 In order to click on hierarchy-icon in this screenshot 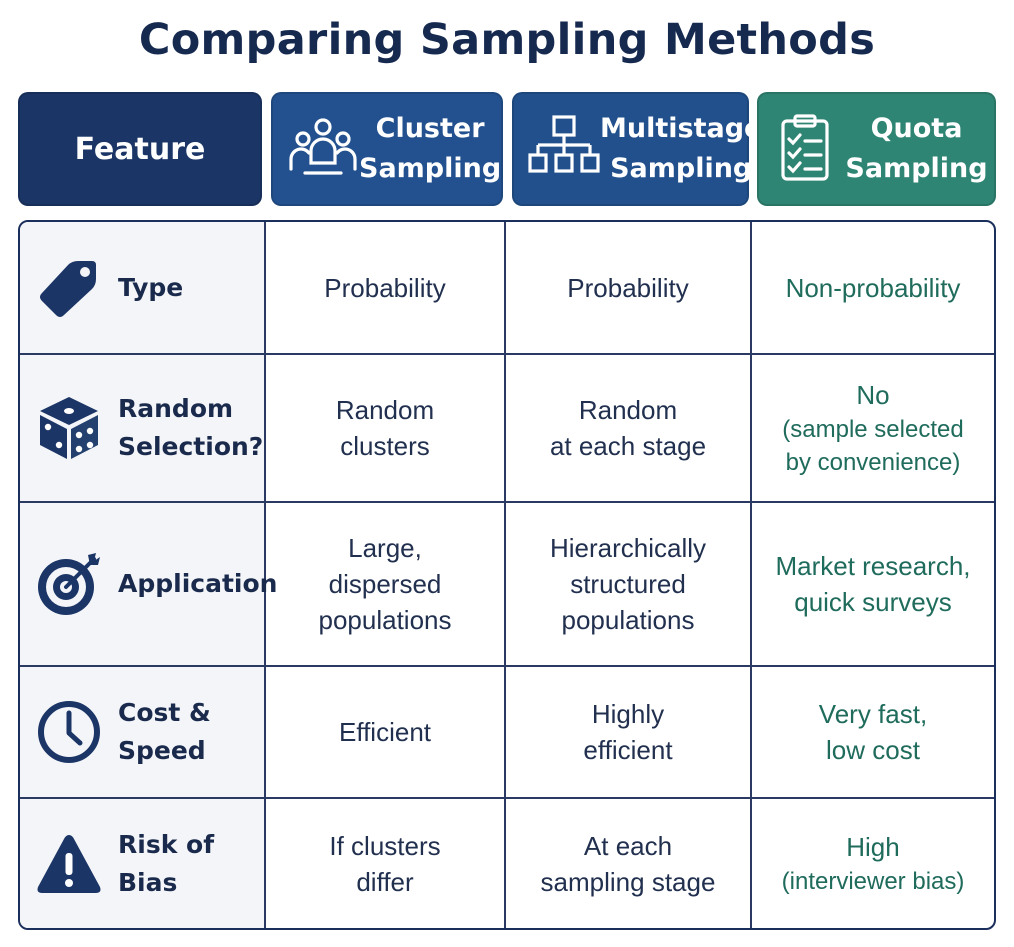, I will do `click(564, 144)`.